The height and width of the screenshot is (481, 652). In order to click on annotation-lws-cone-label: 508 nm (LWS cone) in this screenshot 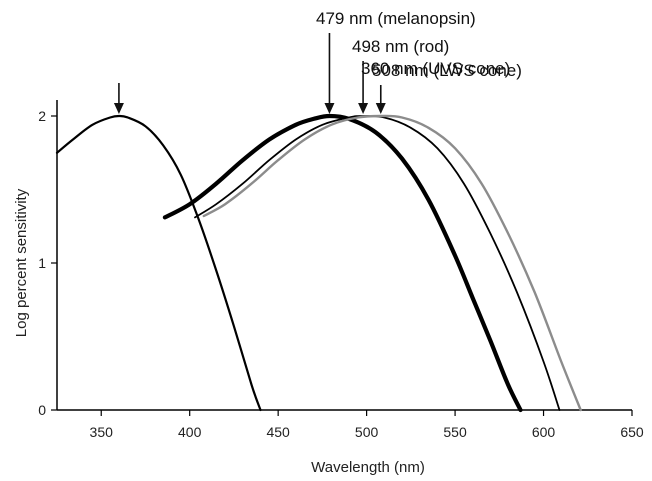, I will do `click(447, 70)`.